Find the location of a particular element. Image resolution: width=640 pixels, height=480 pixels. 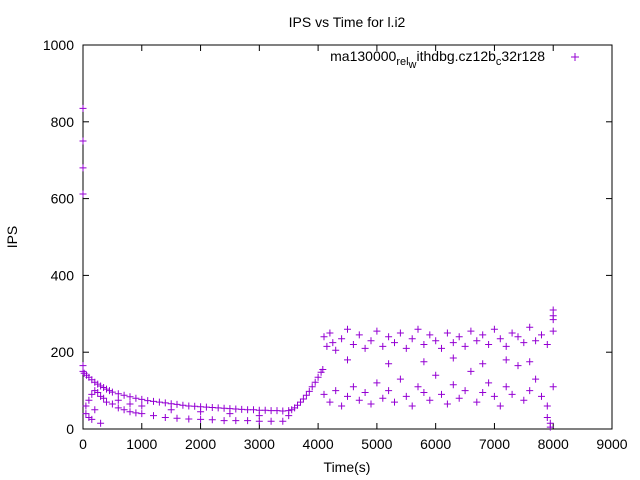

legend-marker is located at coordinates (575, 57).